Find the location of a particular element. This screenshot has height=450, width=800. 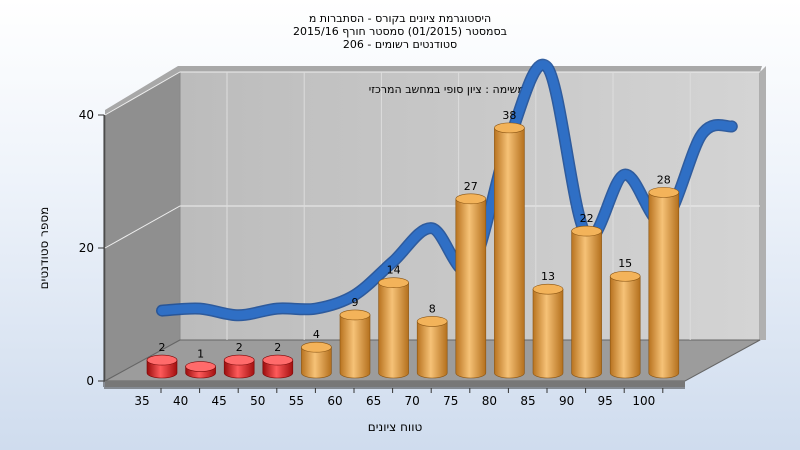

x-ticks: 35 40 45 50 55 60 65 70 75 80 85 90 95 100 is located at coordinates (399, 398).